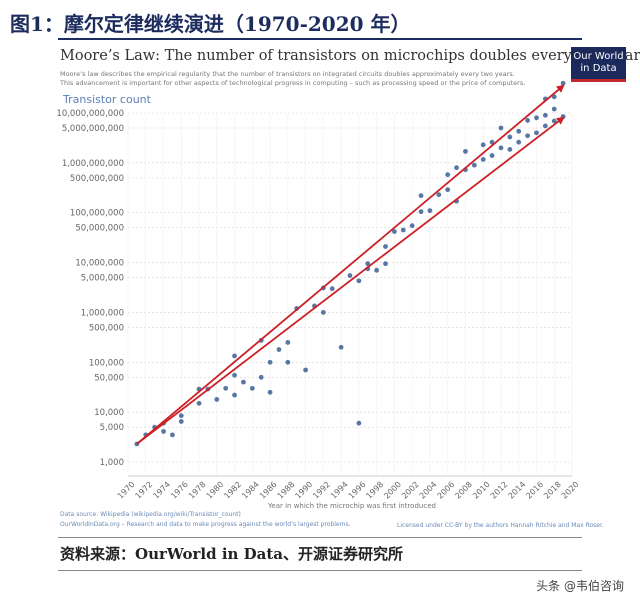 This screenshot has width=640, height=605. Describe the element at coordinates (102, 313) in the screenshot. I see `y-tick-label: 1,000,000` at that location.